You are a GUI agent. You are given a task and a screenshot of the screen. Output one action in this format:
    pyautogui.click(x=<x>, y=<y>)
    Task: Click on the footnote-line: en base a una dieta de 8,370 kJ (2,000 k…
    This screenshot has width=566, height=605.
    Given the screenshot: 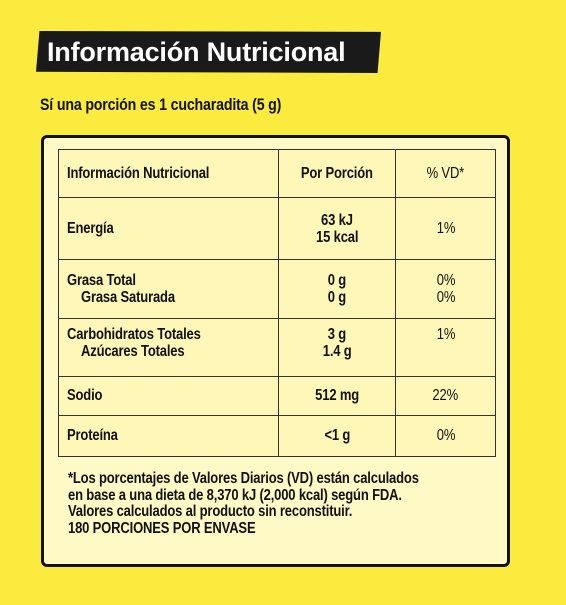 What is the action you would take?
    pyautogui.click(x=235, y=495)
    